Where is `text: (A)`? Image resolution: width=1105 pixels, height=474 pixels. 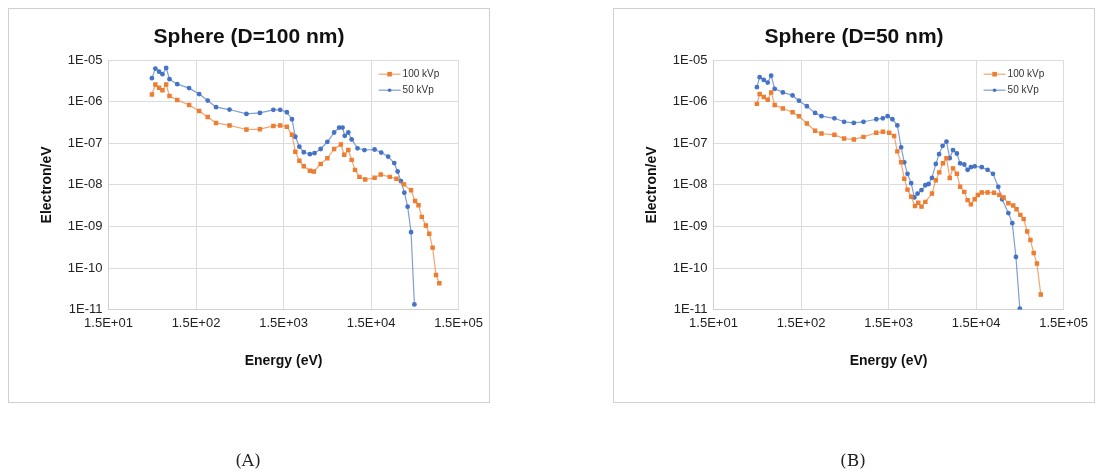 text: (A) is located at coordinates (248, 460).